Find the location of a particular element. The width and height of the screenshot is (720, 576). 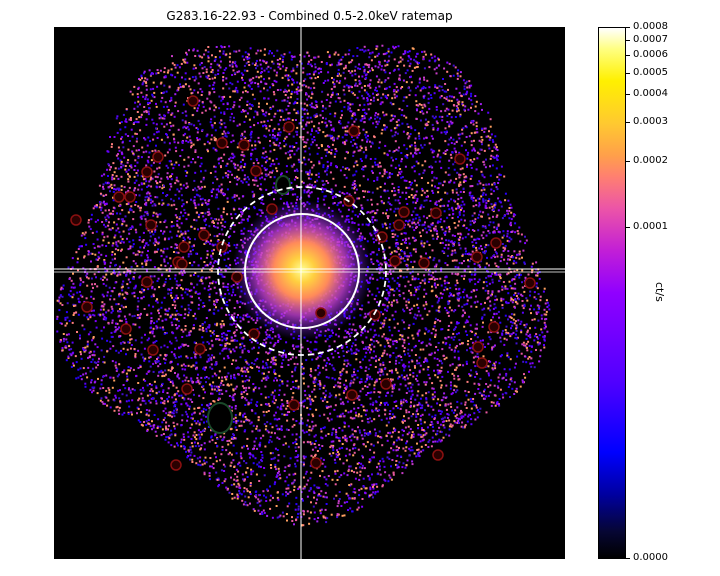

outer-aperture-circle is located at coordinates (302, 271).